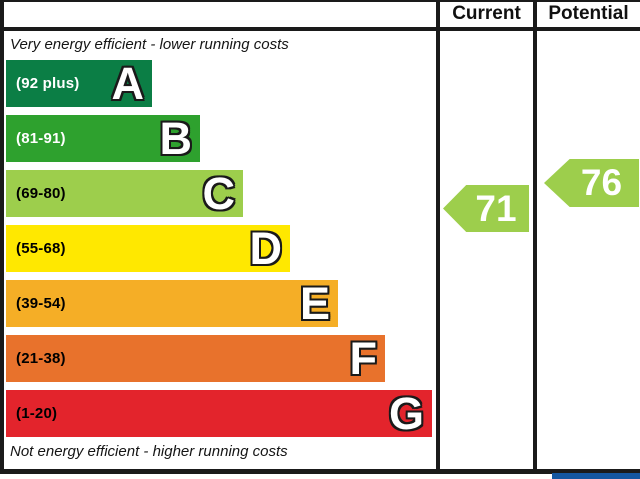 The width and height of the screenshot is (640, 479). Describe the element at coordinates (320, 471) in the screenshot. I see `table-bottom-border` at that location.